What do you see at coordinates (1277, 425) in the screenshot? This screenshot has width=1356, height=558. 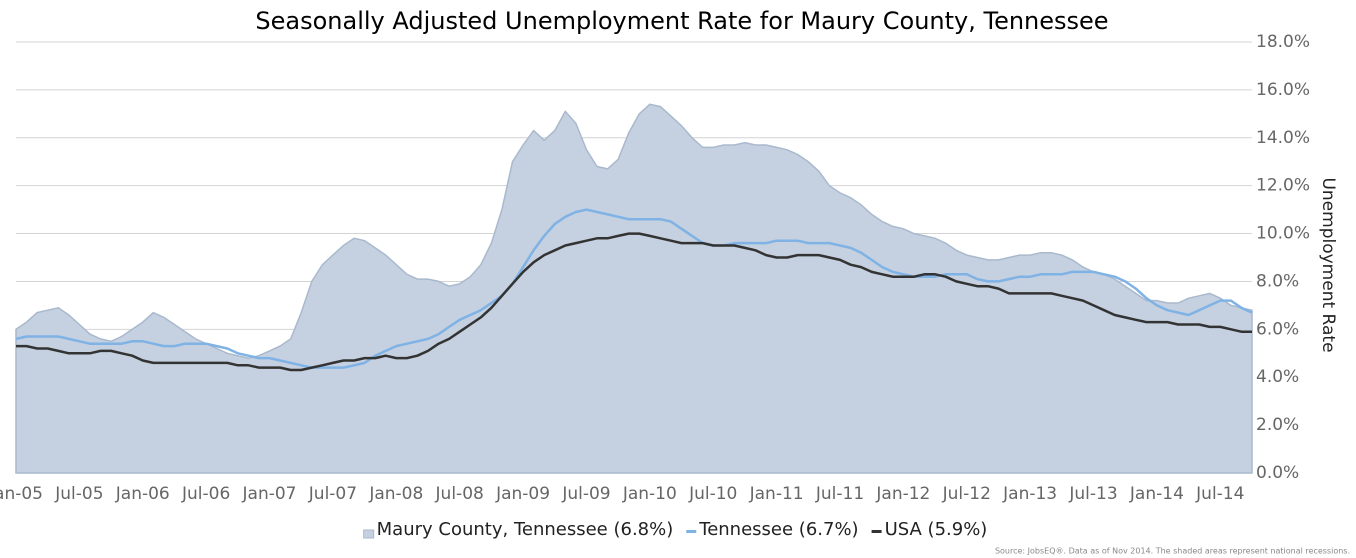 I see `y-tick-label: 2.0%` at bounding box center [1277, 425].